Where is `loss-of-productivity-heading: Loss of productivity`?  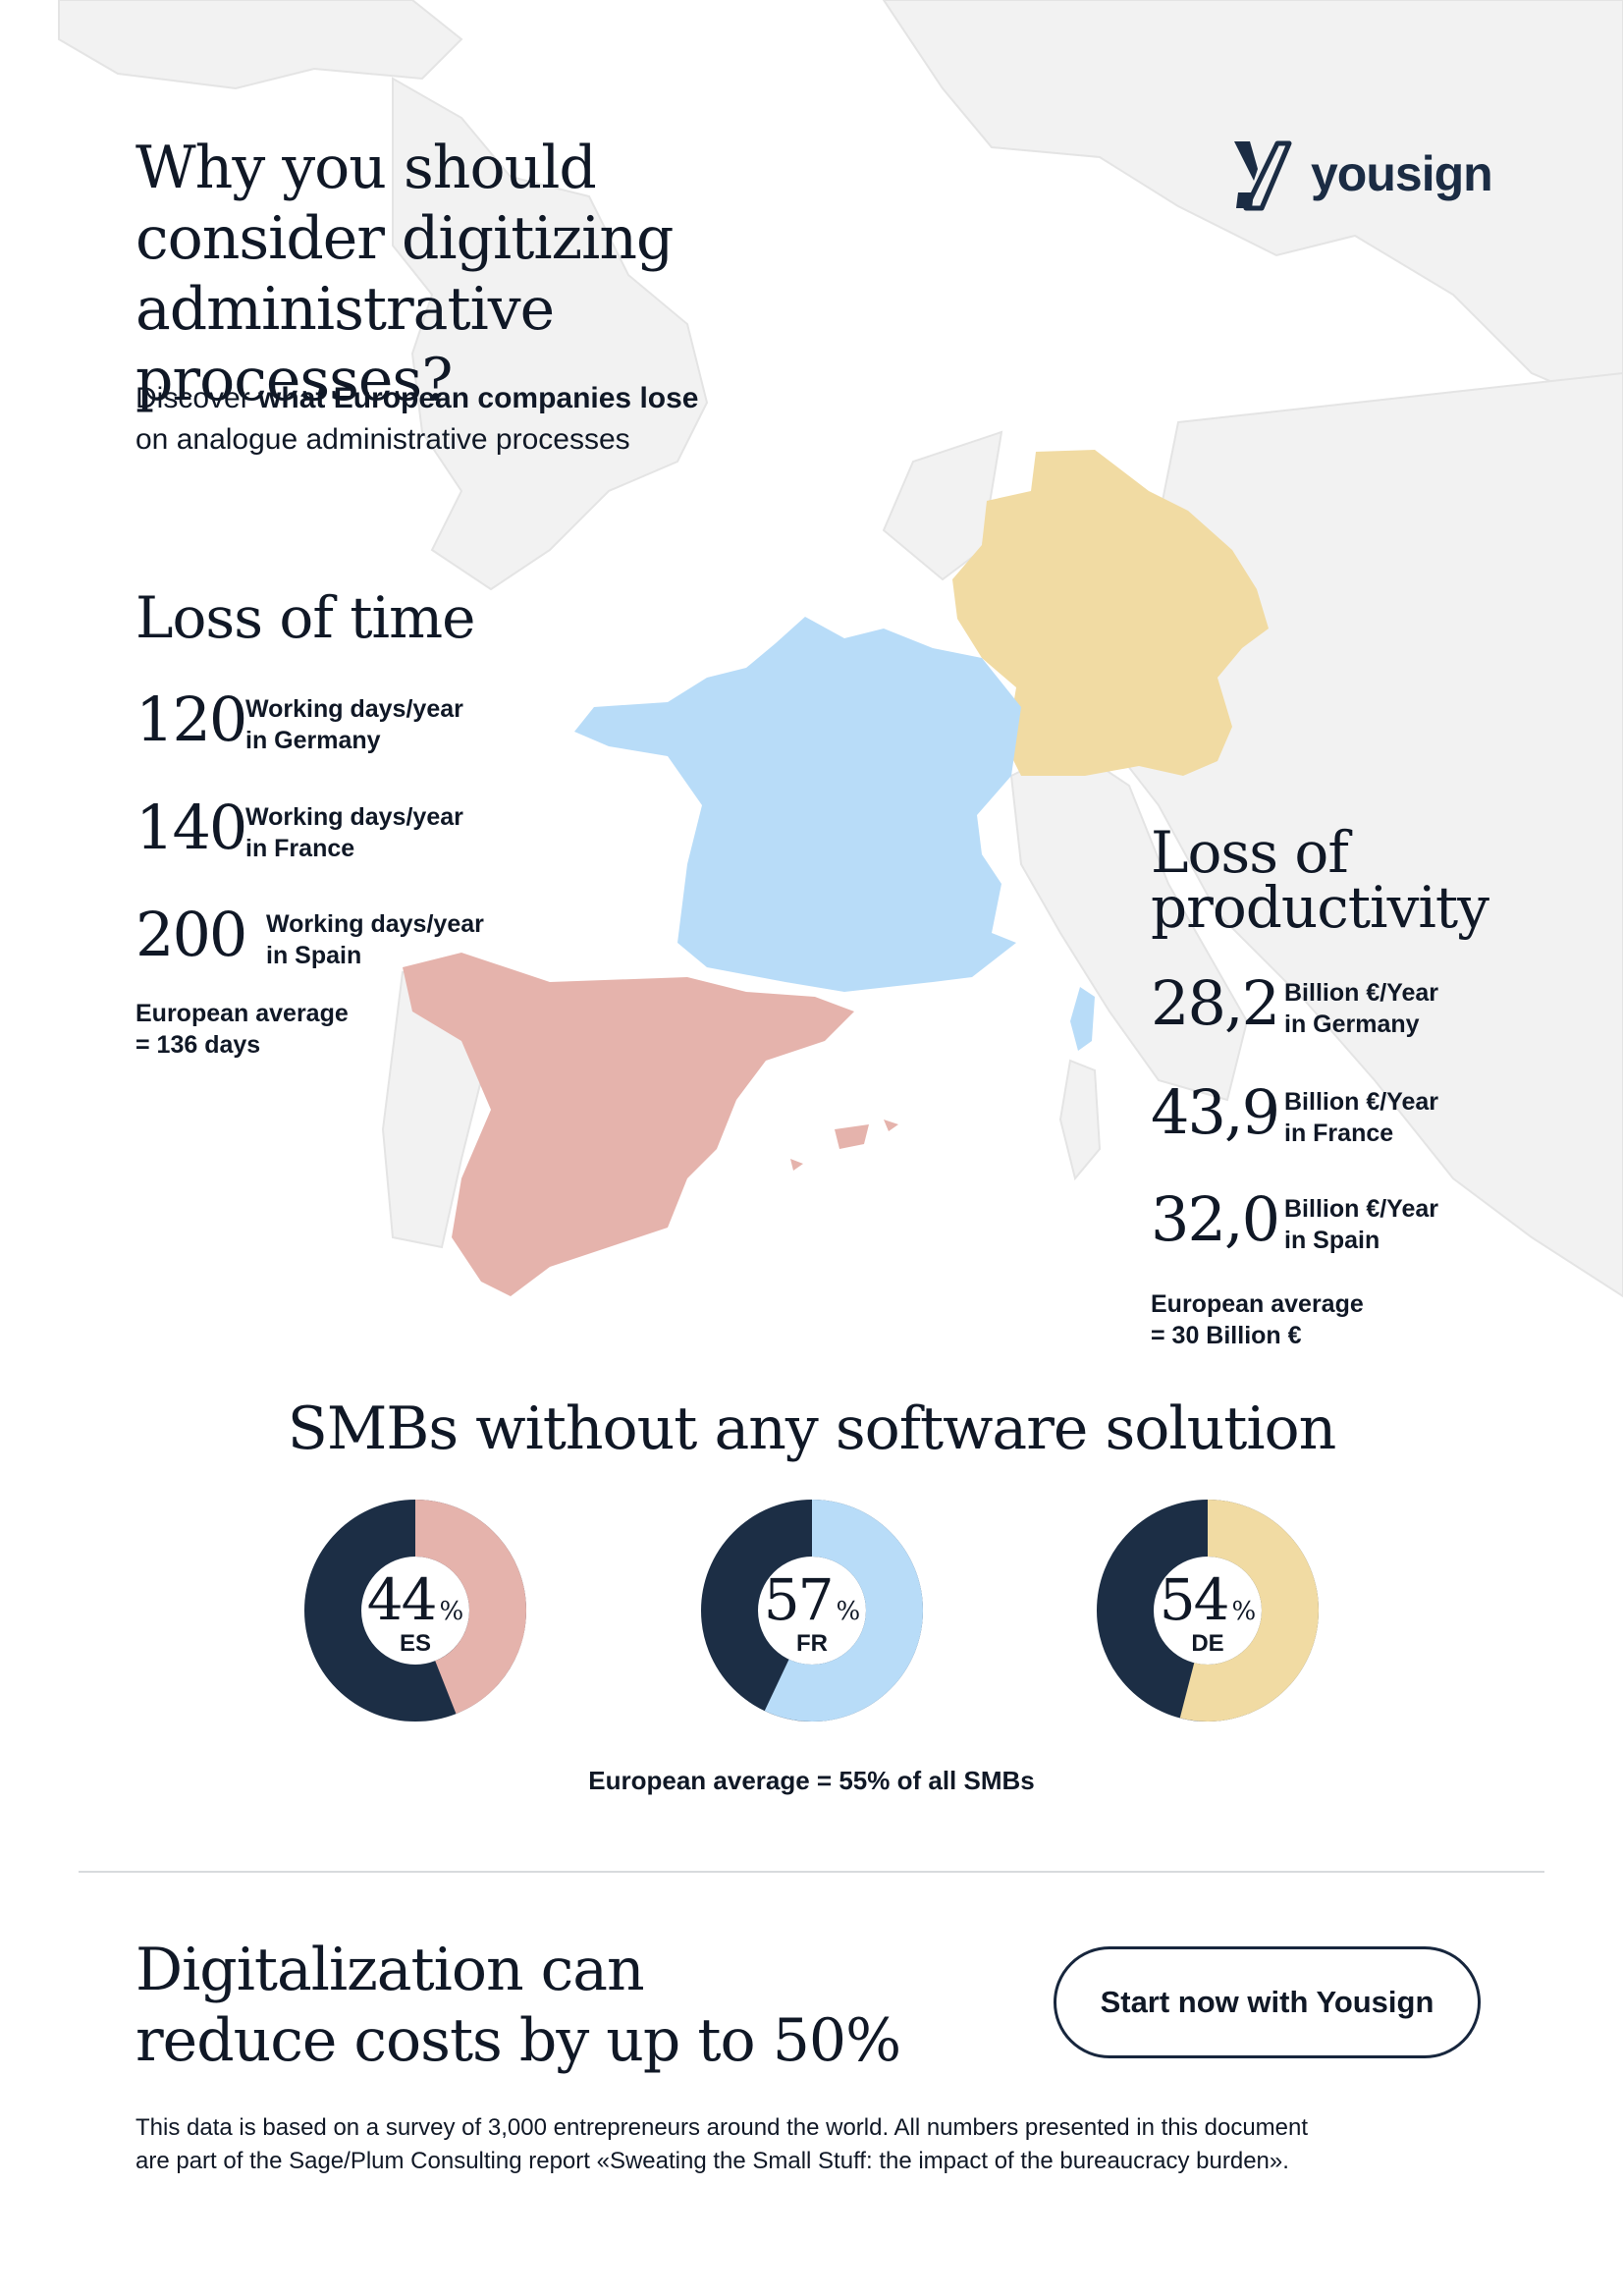 loss-of-productivity-heading: Loss of productivity is located at coordinates (1320, 880).